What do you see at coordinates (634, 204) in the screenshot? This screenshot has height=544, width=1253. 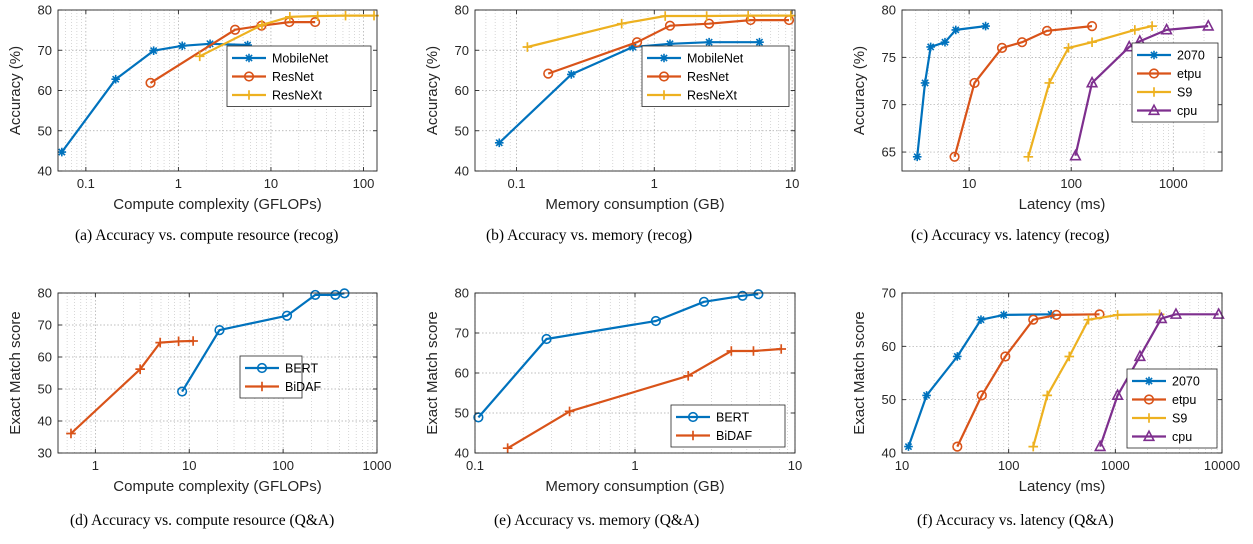 I see `x-axis-label: Memory consumption (GB)` at bounding box center [634, 204].